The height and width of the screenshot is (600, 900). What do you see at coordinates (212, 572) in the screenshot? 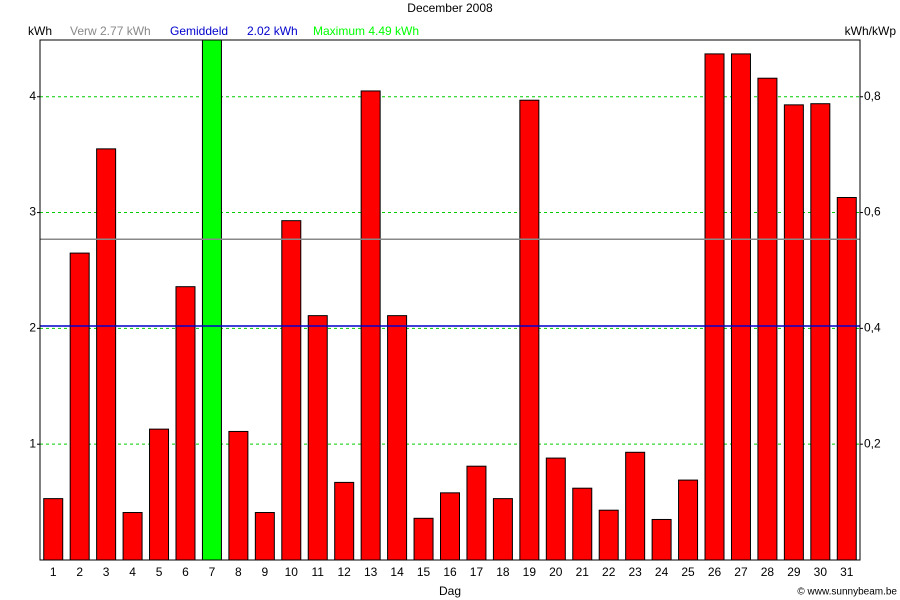
I see `x-tick-label: 7` at bounding box center [212, 572].